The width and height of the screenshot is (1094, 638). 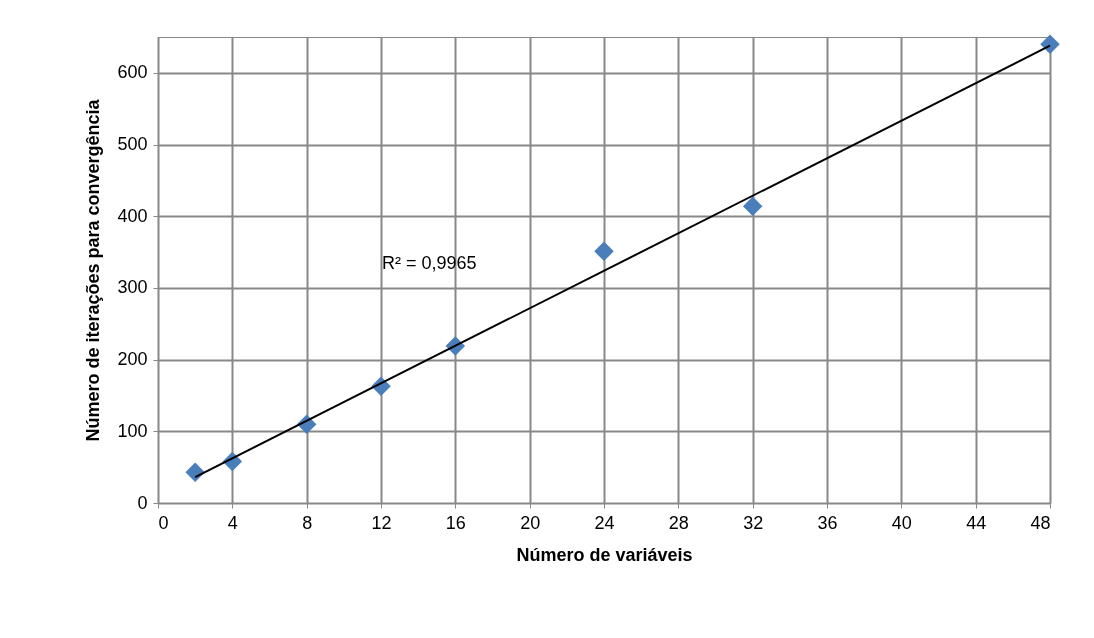 I want to click on y-tick-label: 100, so click(x=132, y=430).